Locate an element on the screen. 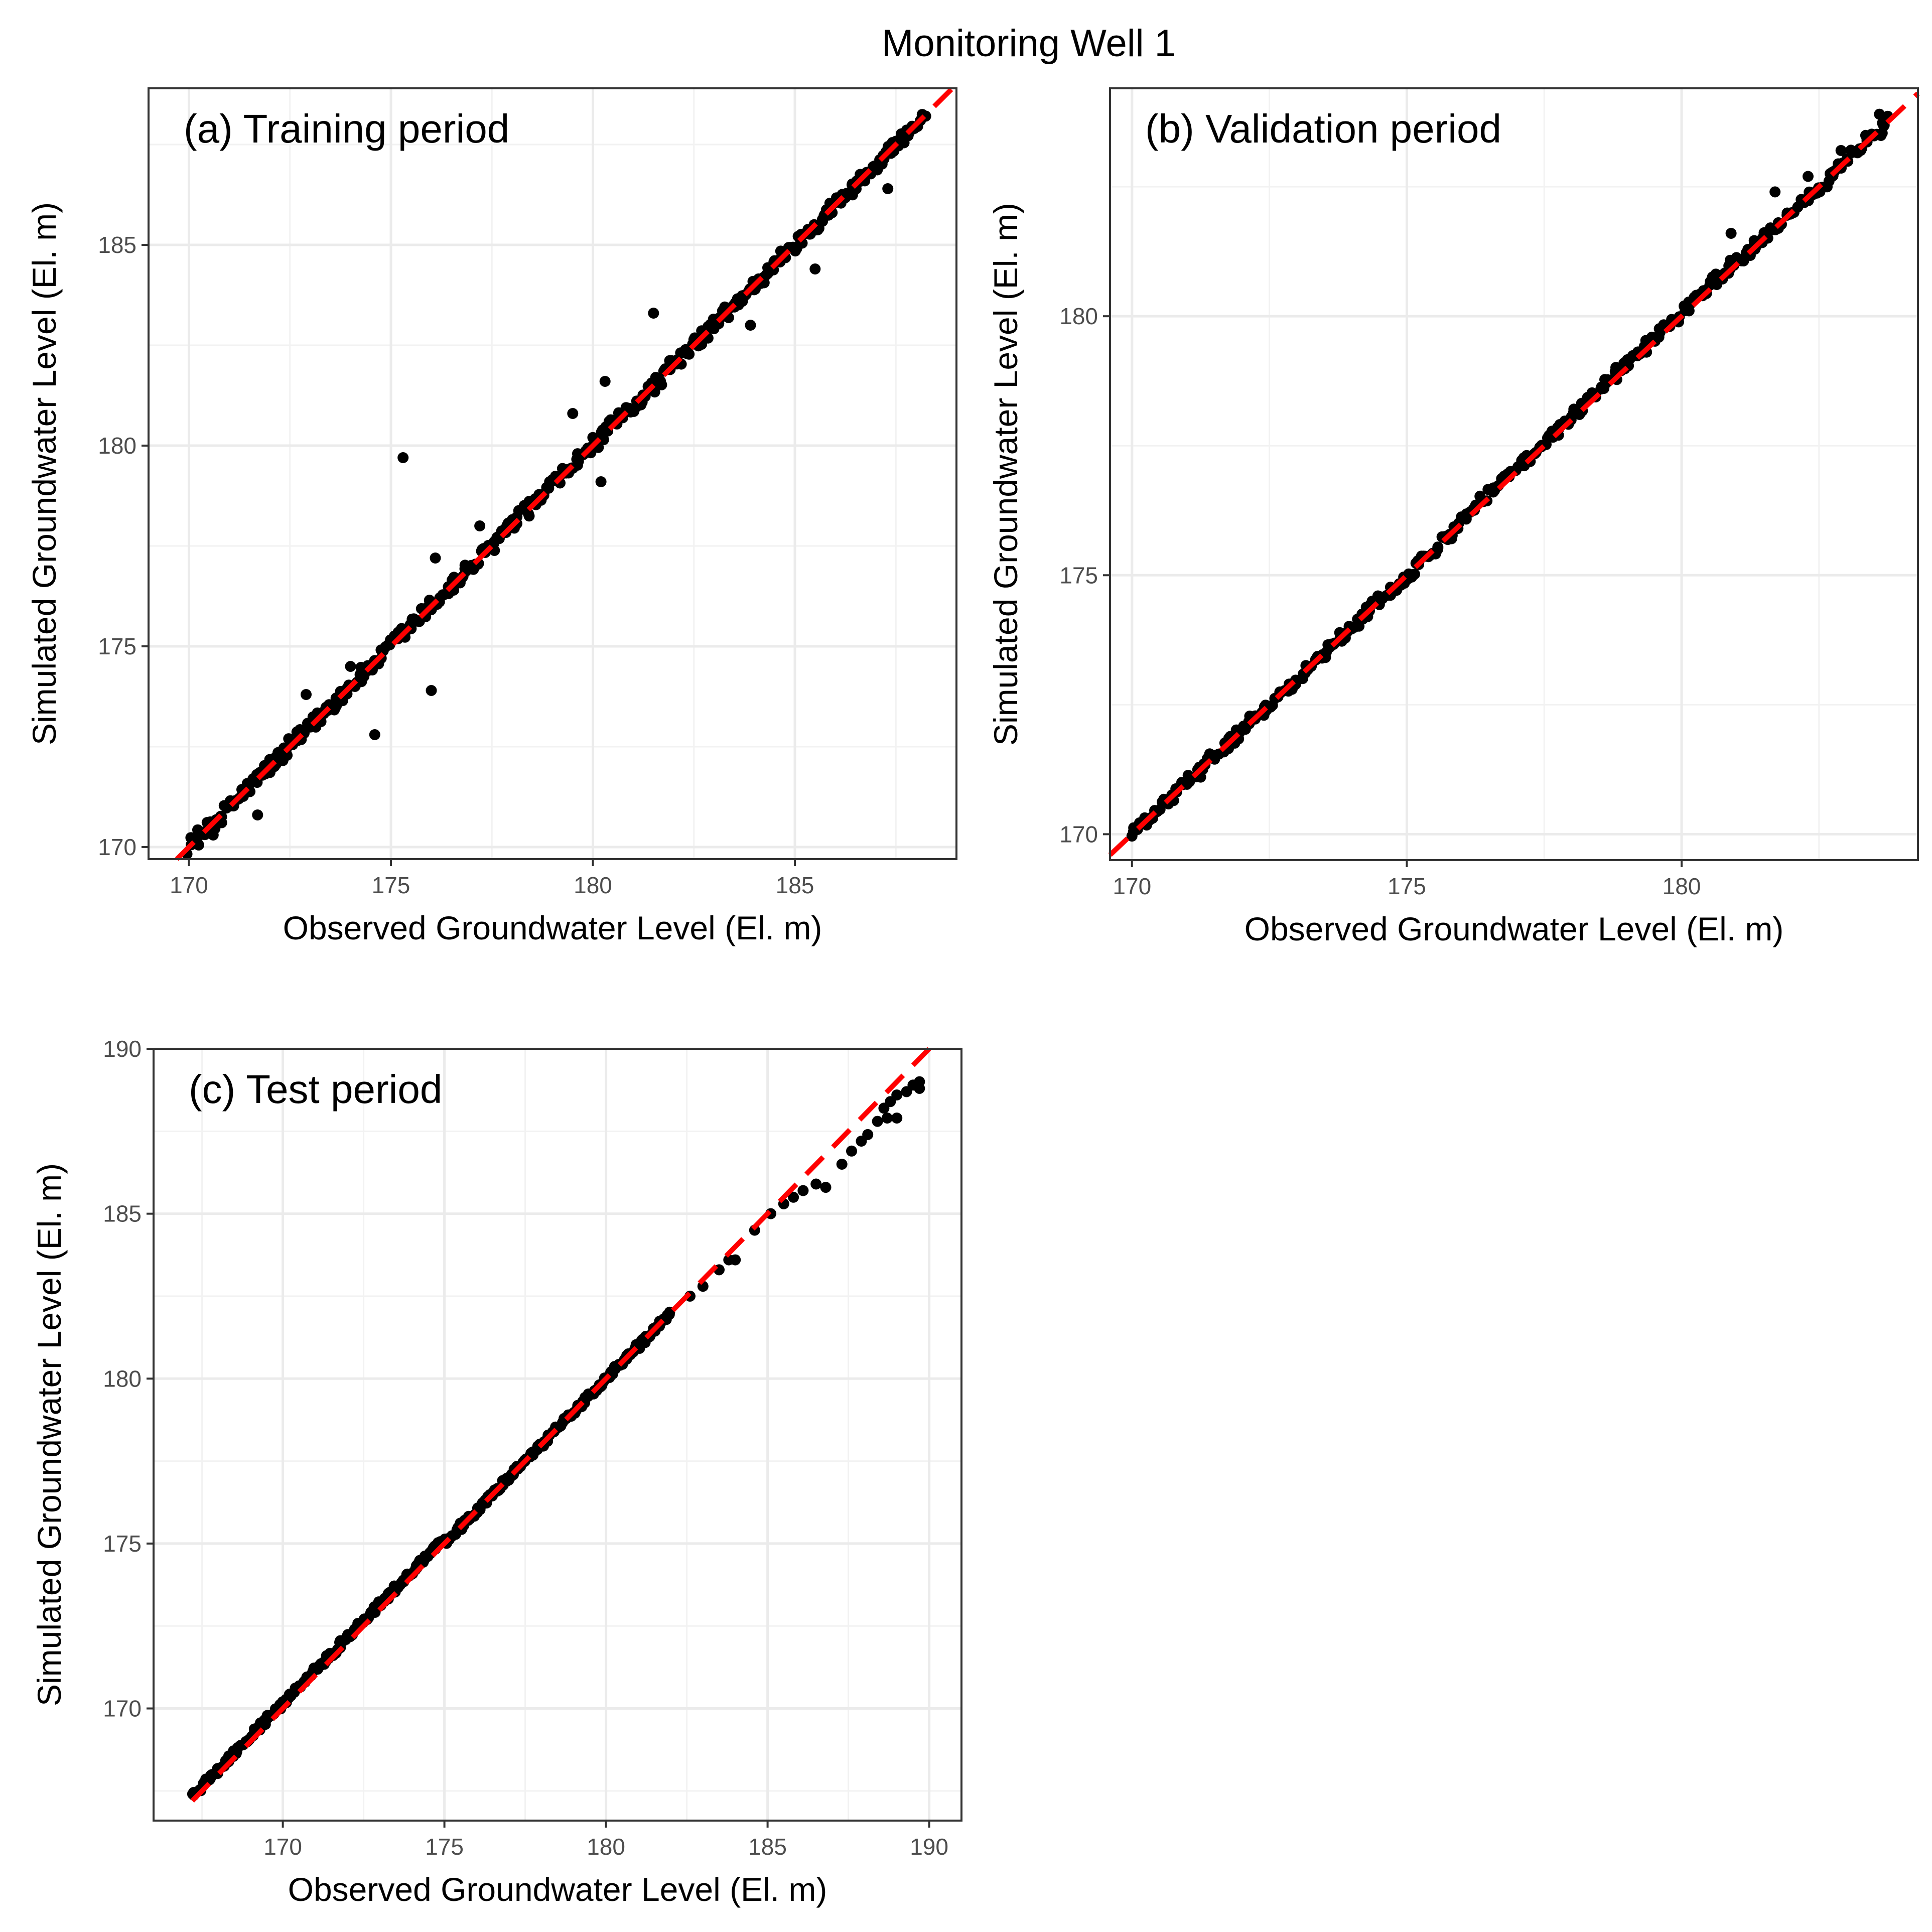 The width and height of the screenshot is (1932, 1932). panel-a-x-tick-label: 175 is located at coordinates (391, 885).